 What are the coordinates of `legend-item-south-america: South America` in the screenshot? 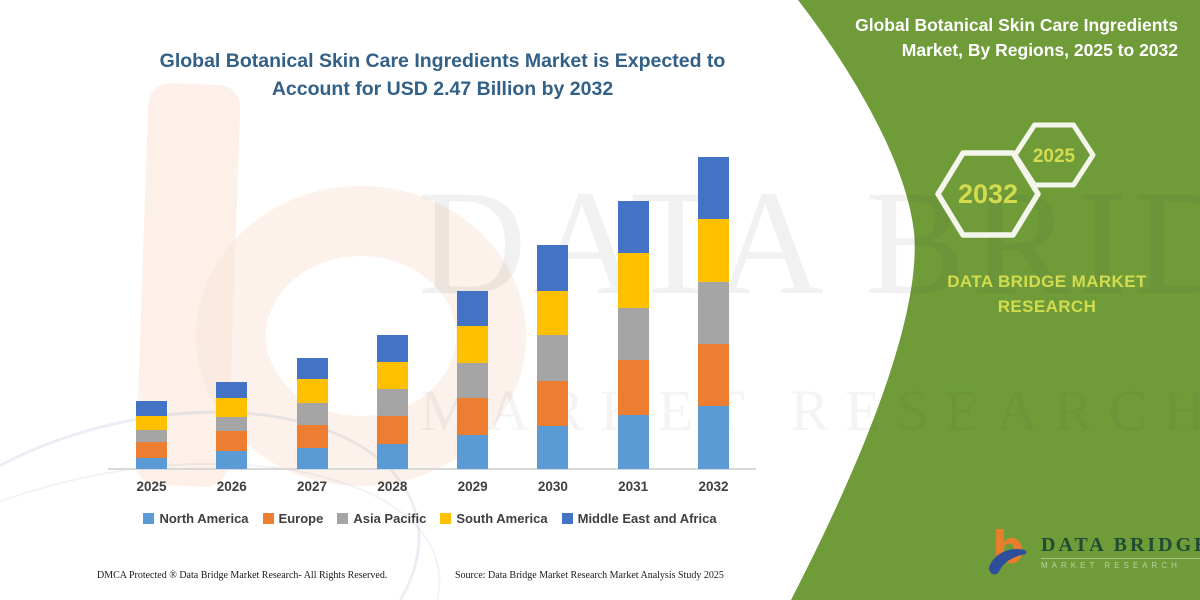 It's located at (494, 518).